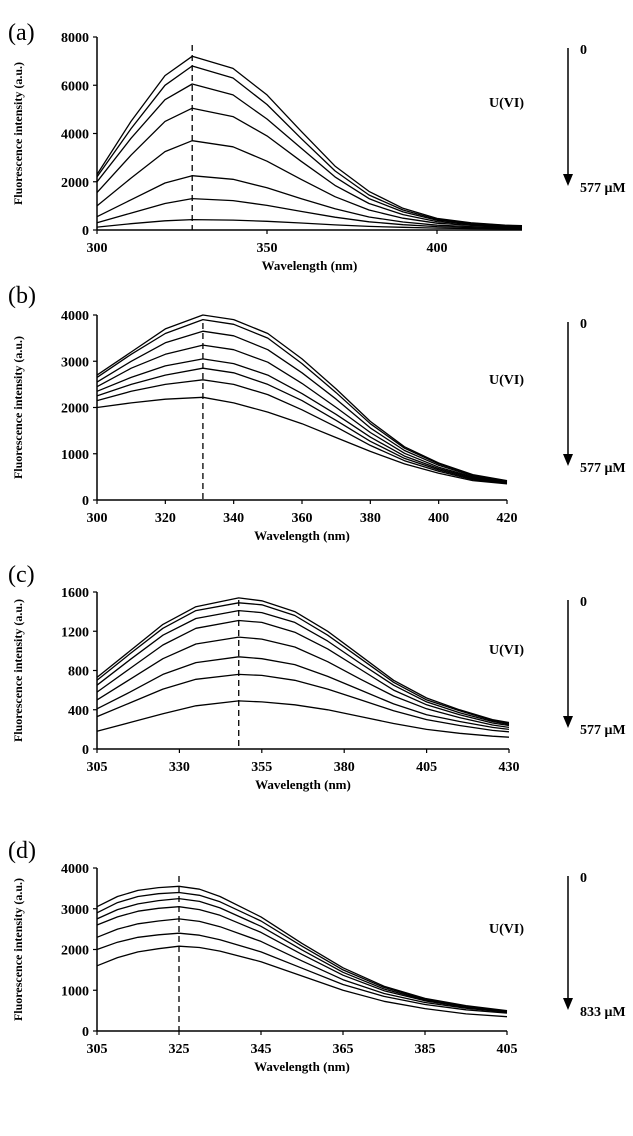 Image resolution: width=633 pixels, height=1136 pixels. I want to click on y-tick-label: 1200, so click(75, 632).